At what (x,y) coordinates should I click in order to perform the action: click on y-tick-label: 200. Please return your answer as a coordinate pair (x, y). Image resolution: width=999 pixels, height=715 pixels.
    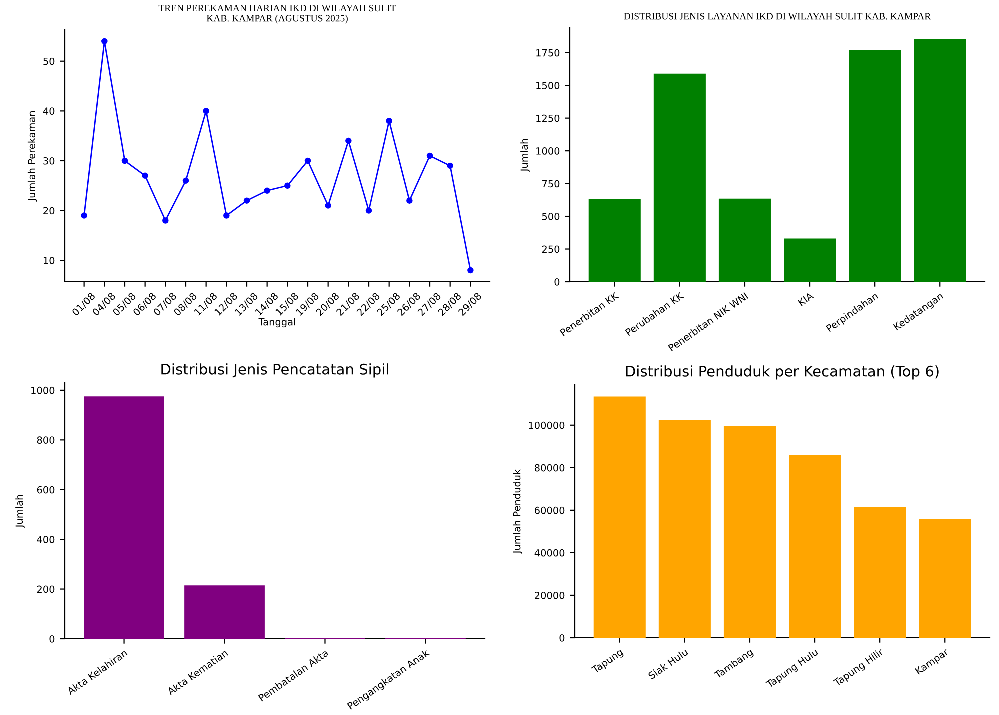
    Looking at the image, I should click on (46, 590).